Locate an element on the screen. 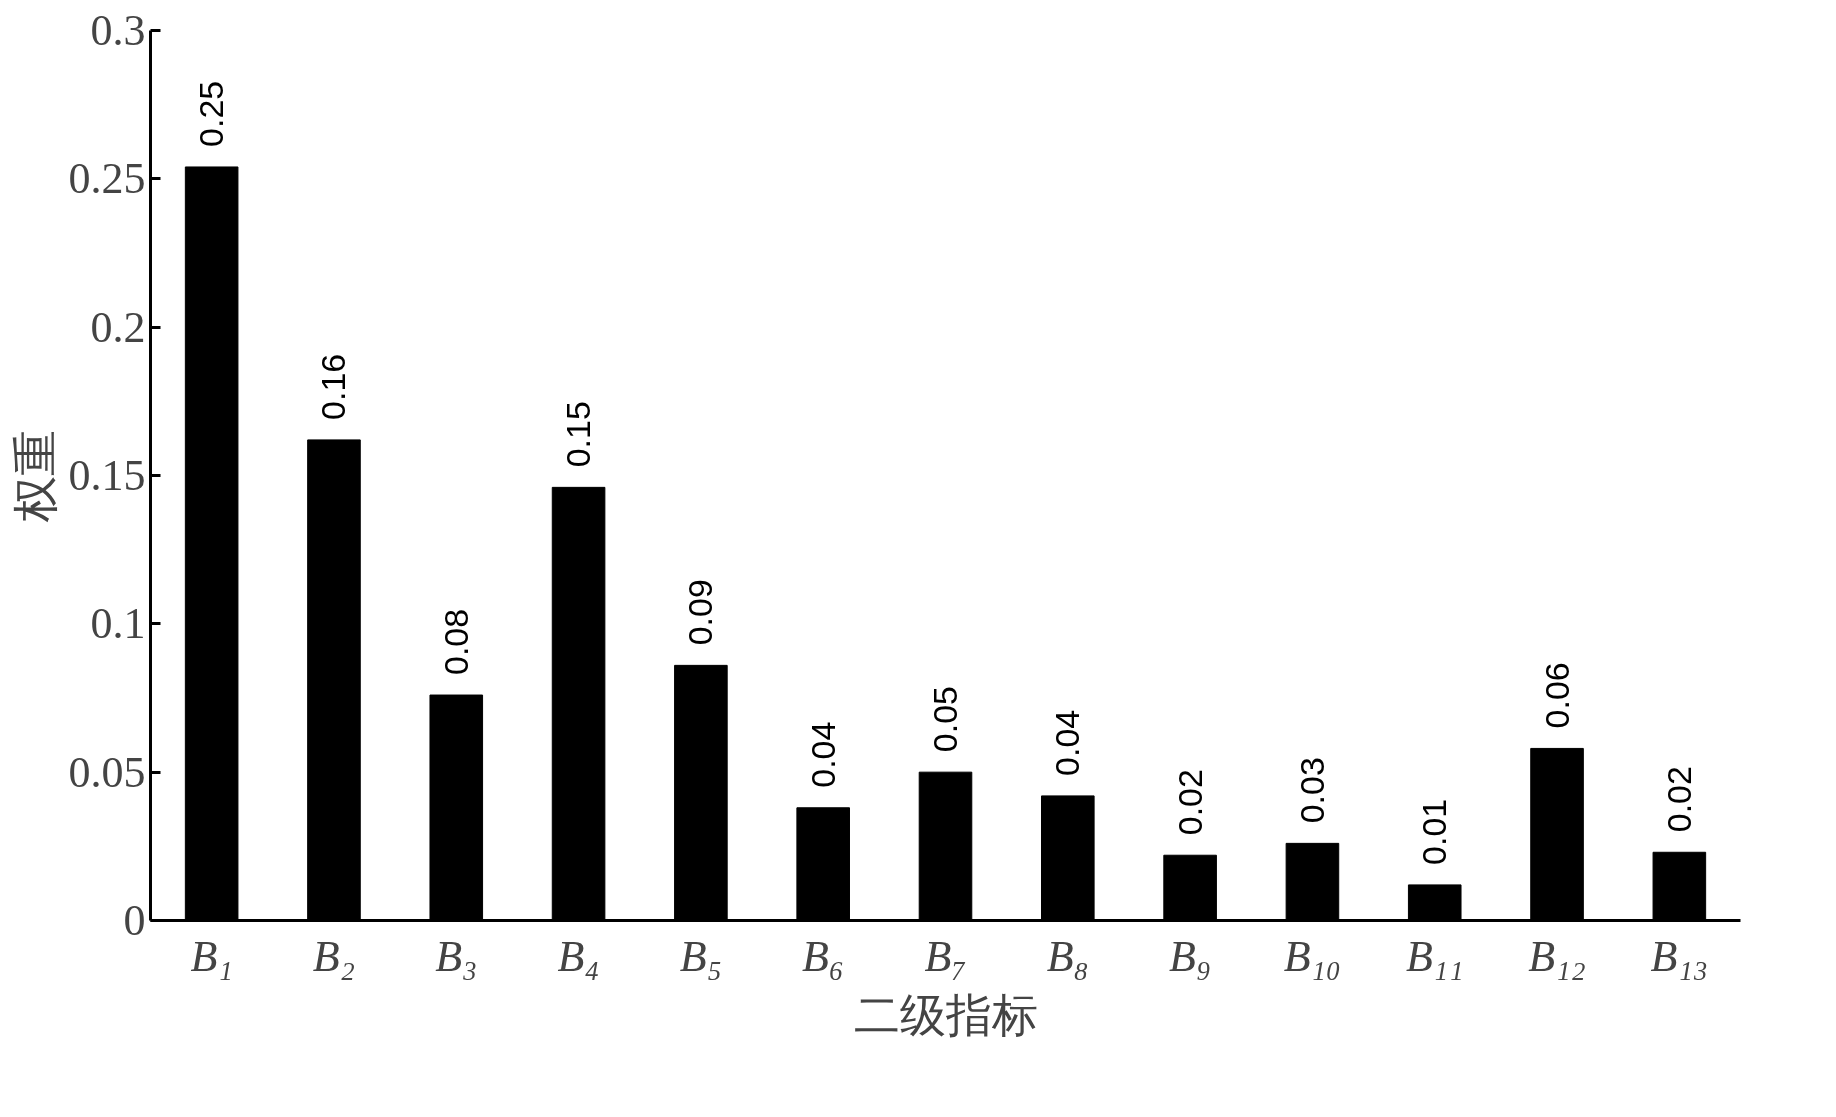 The width and height of the screenshot is (1836, 1117). data-label: 0.15 is located at coordinates (578, 434).